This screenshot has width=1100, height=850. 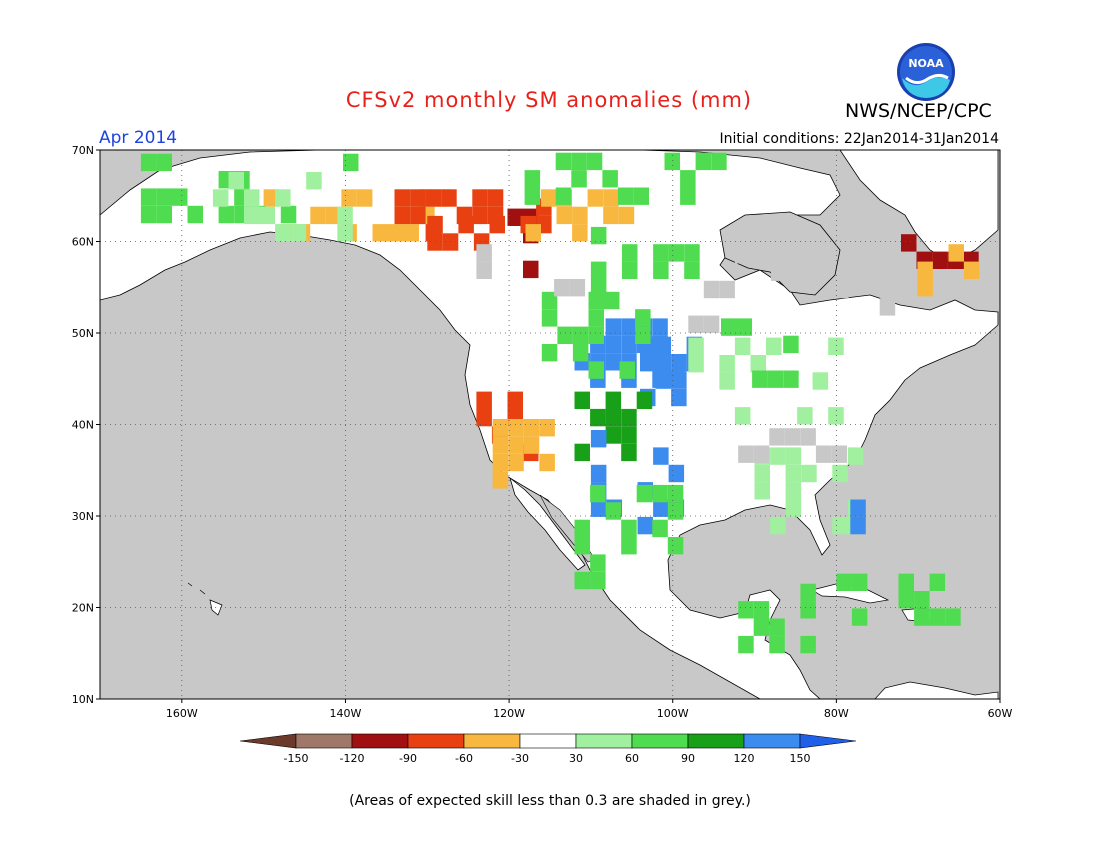 I want to click on lat-tick-label: 60N, so click(x=83, y=242).